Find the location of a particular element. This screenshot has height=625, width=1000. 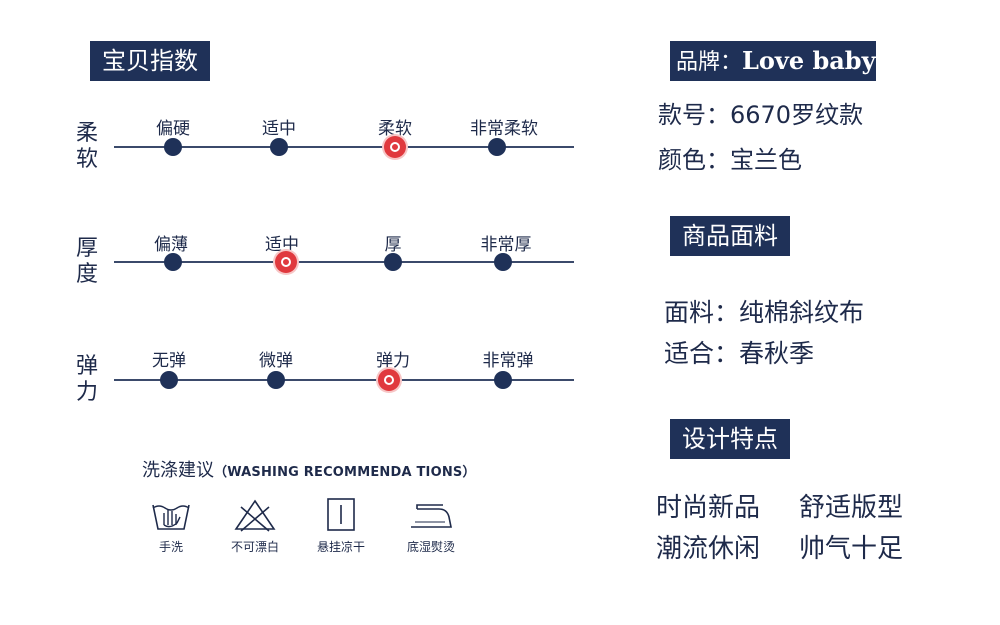

elasticity-option-2: 微弹 is located at coordinates (276, 361).